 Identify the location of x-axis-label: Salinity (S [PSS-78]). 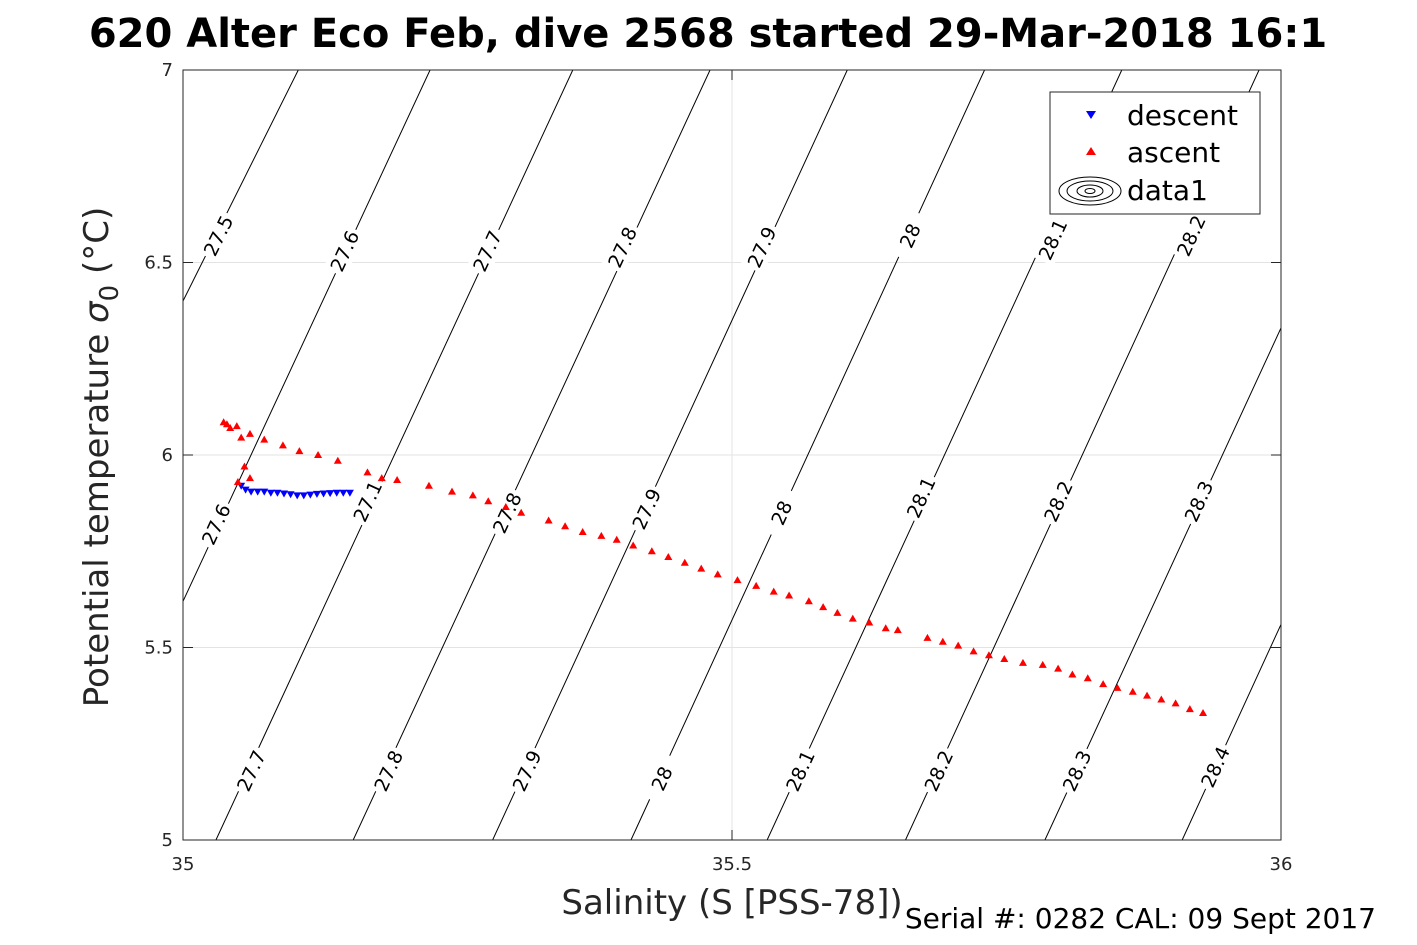
(731, 903).